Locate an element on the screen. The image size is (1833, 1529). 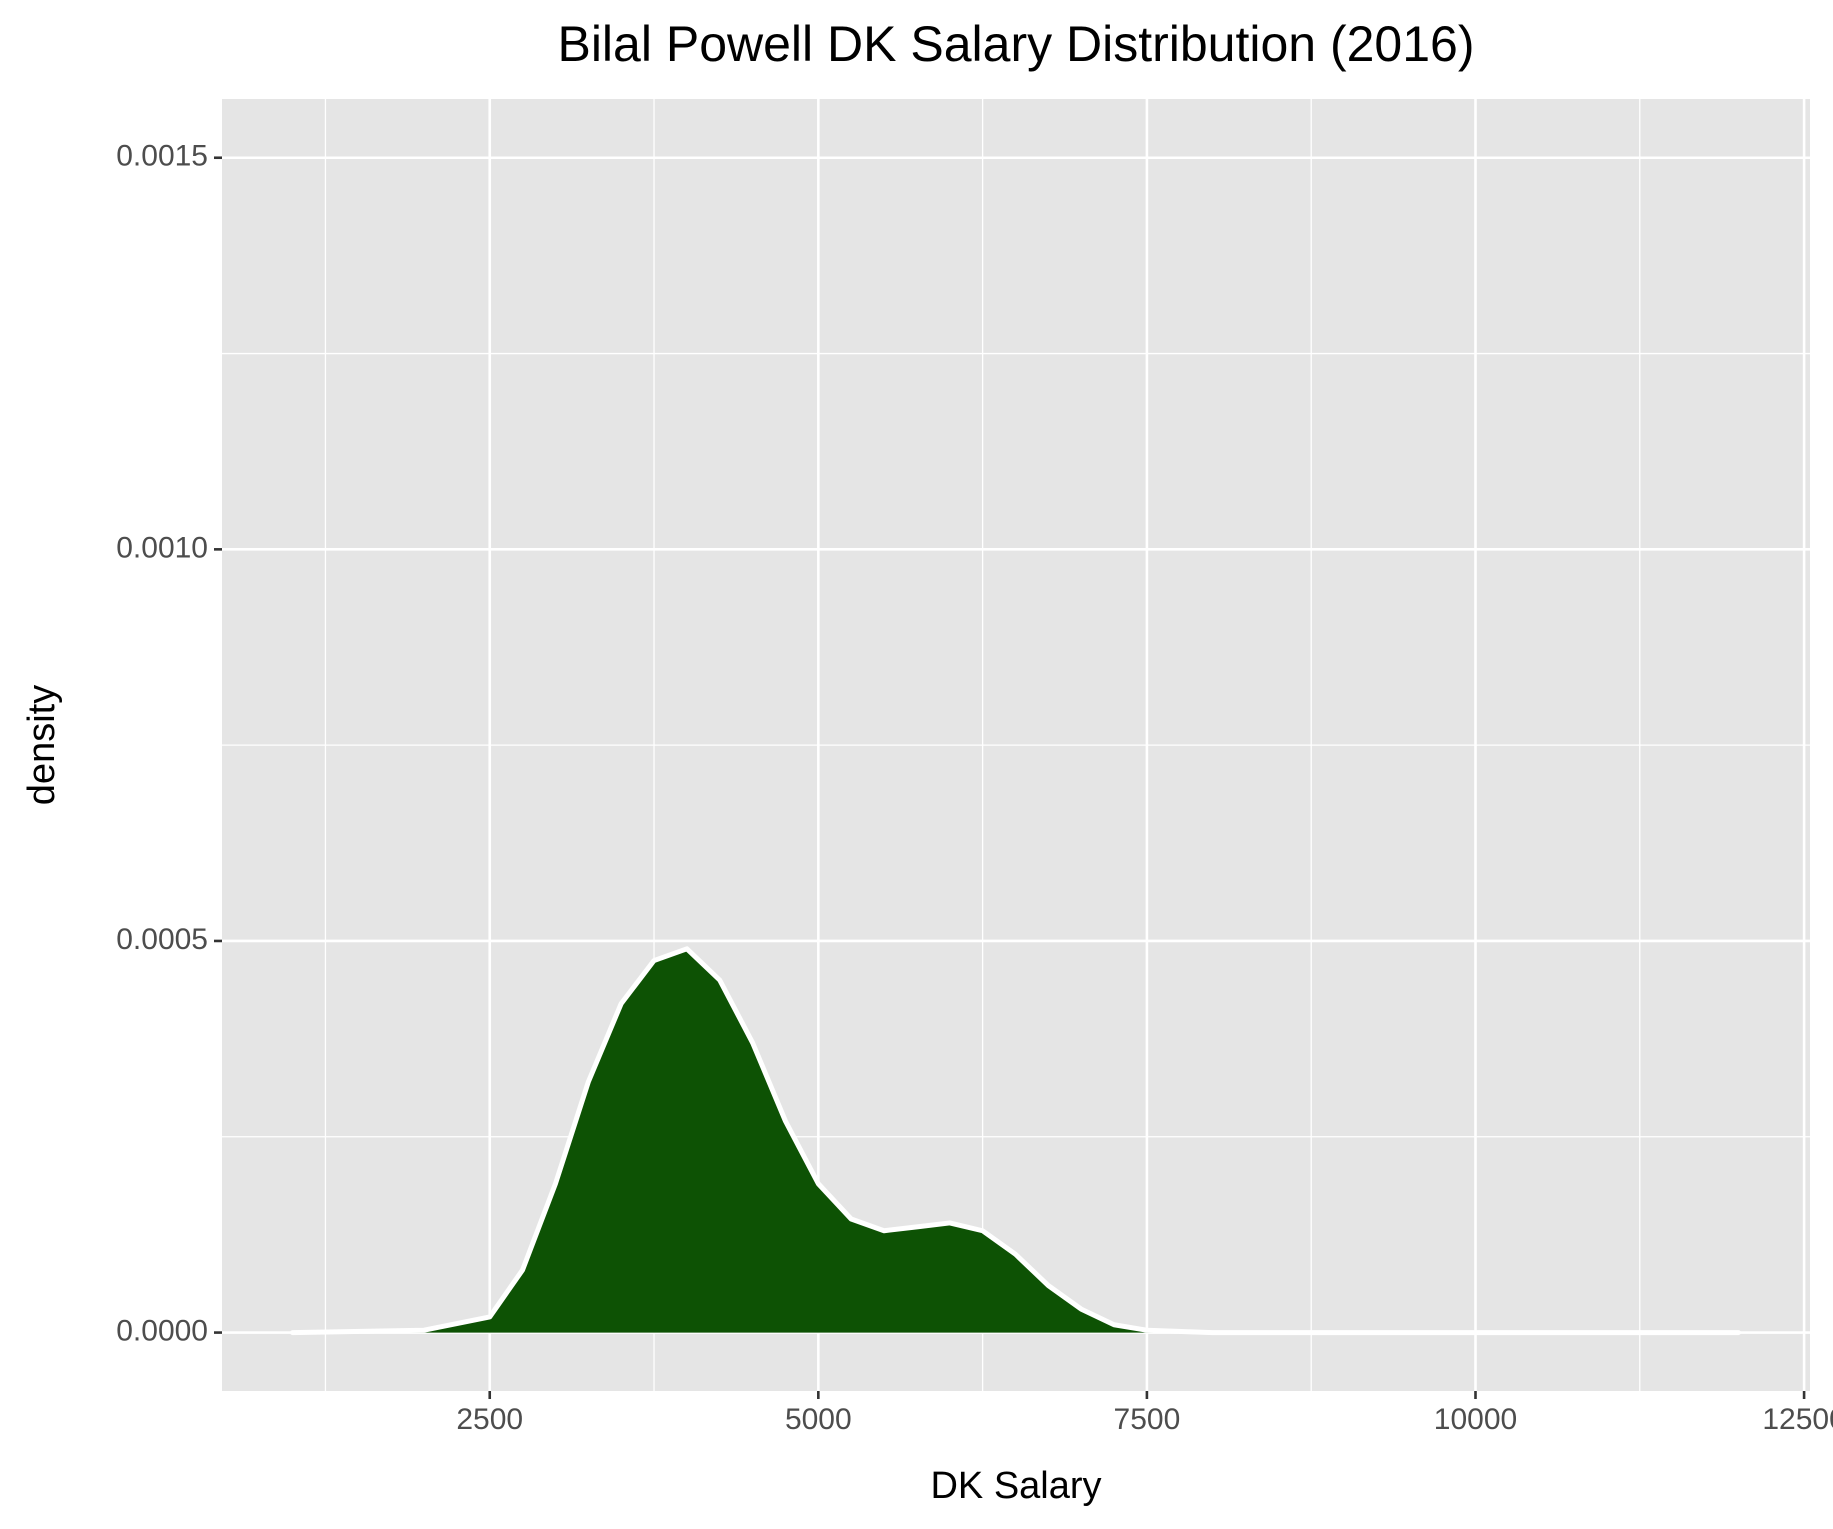
y-axis-label: density is located at coordinates (42, 745).